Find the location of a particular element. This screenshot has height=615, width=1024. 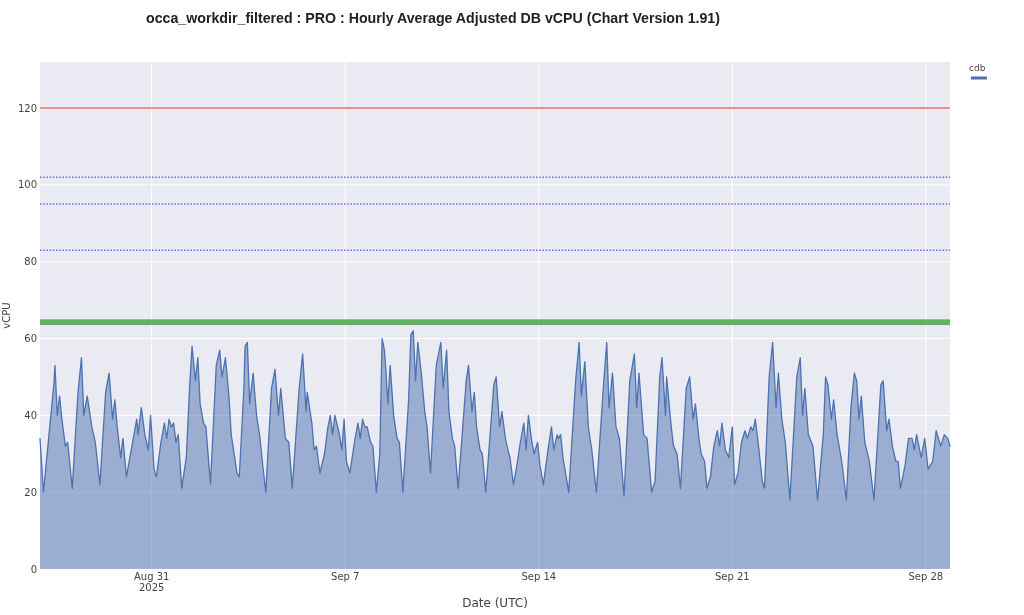

text: cdb is located at coordinates (977, 68).